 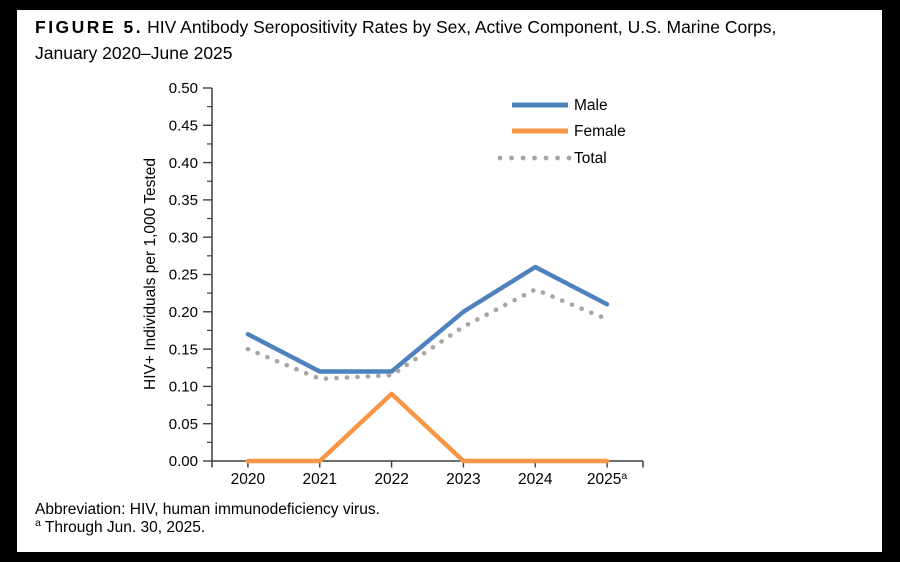 What do you see at coordinates (600, 131) in the screenshot?
I see `legend-label-female: Female` at bounding box center [600, 131].